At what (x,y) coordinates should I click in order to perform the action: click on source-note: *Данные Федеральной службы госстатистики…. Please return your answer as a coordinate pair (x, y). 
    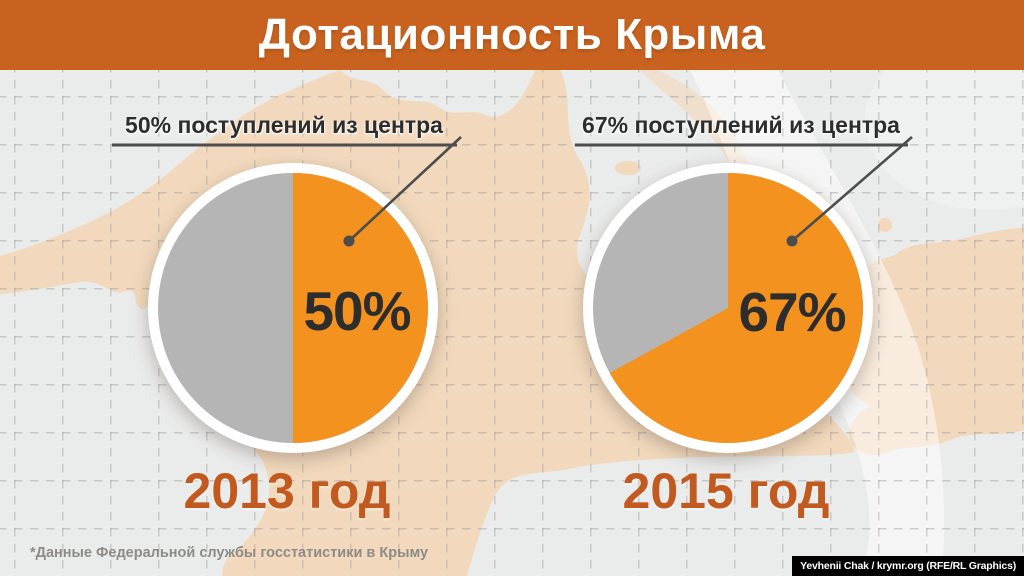
    Looking at the image, I should click on (229, 553).